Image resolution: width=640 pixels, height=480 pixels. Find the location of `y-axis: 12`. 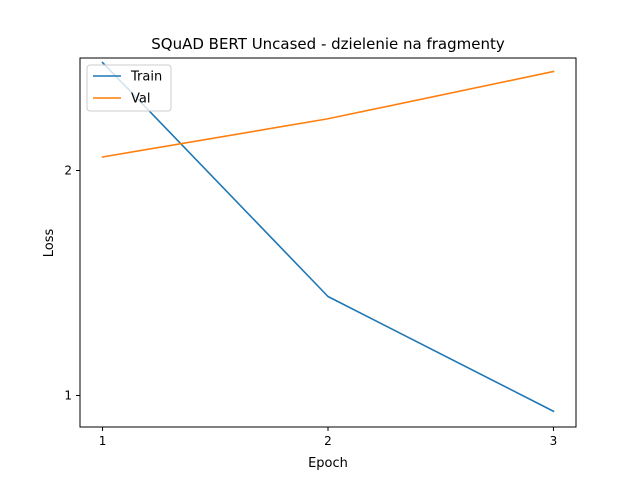

y-axis: 12 is located at coordinates (72, 283).